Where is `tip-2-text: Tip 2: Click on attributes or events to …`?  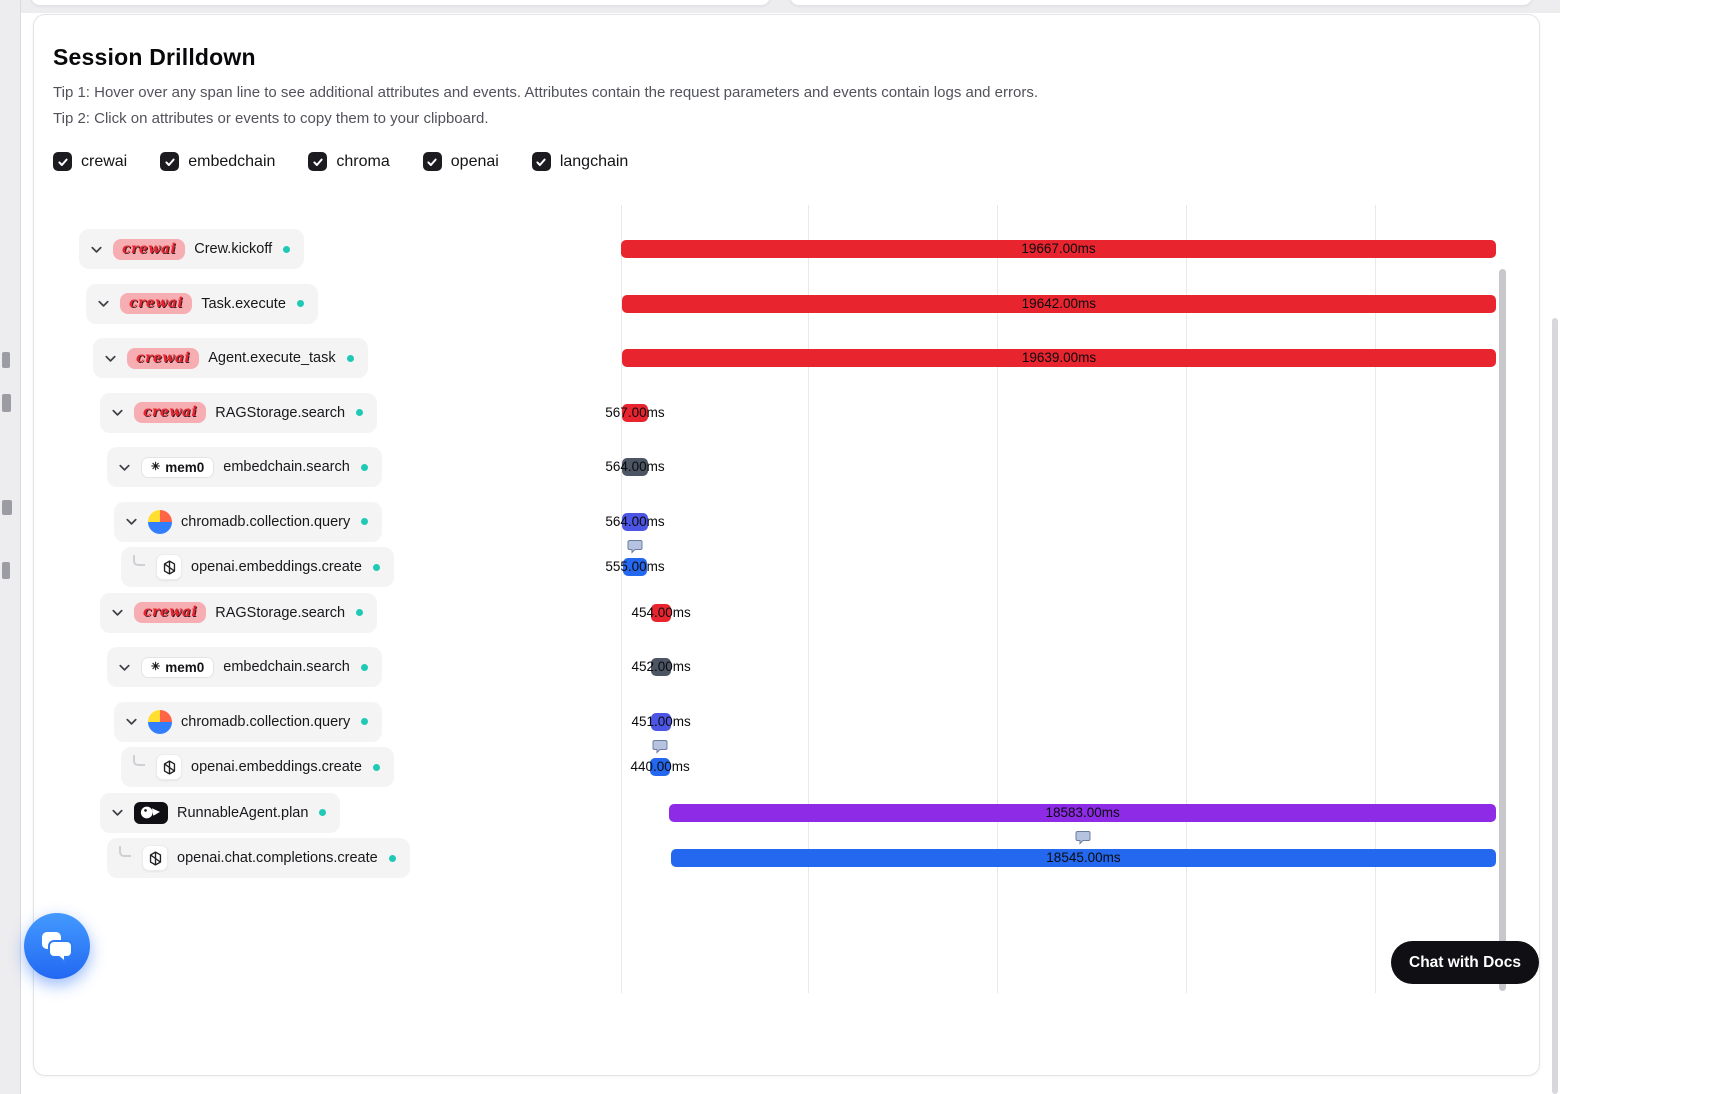
tip-2-text: Tip 2: Click on attributes or events to … is located at coordinates (271, 118).